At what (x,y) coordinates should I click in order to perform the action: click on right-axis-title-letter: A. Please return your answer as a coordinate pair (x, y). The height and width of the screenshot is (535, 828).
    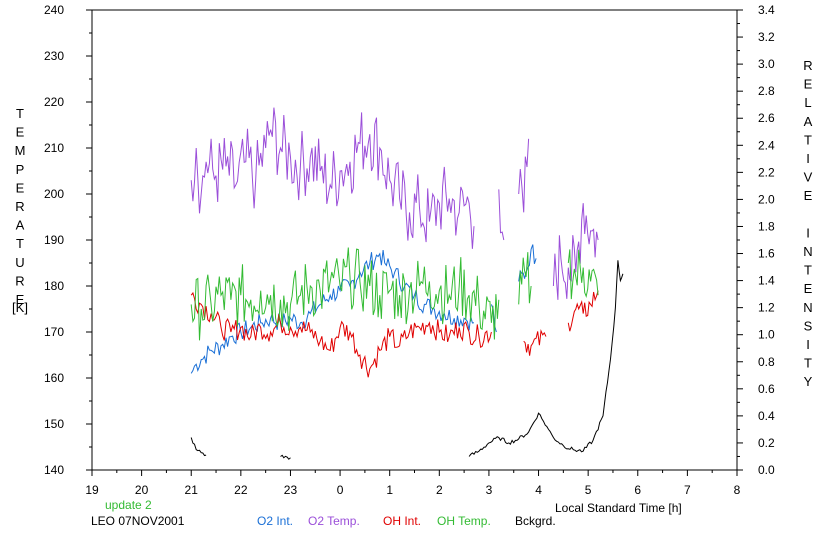
    Looking at the image, I should click on (808, 121).